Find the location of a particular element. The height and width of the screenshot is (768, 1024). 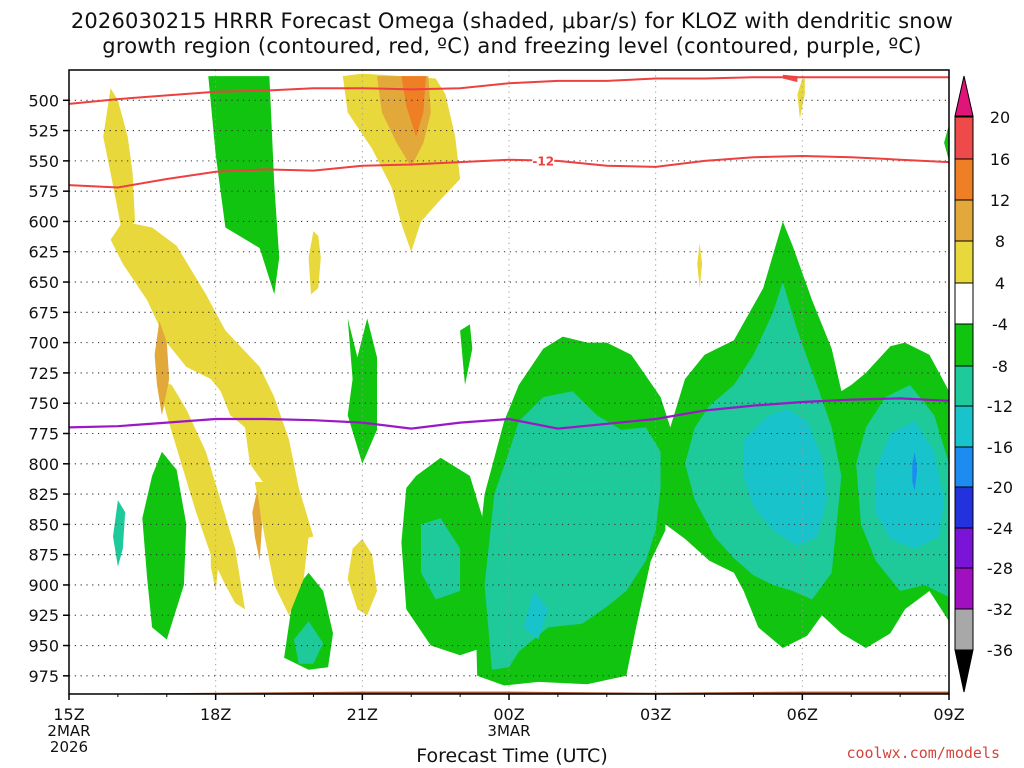

x-tick-label-03Z: 03Z is located at coordinates (655, 714).